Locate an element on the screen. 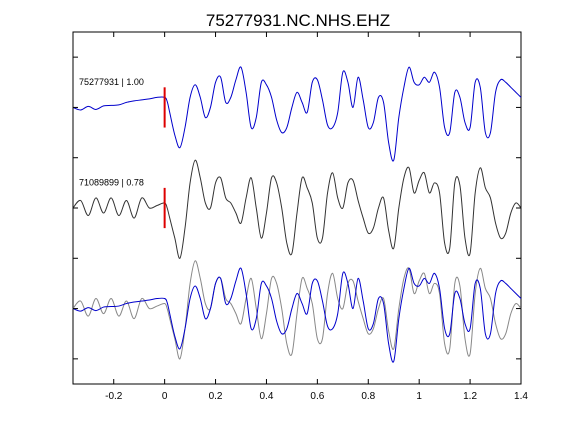 This screenshot has width=576, height=432. trace-label-0: 75277931 | 1.00 is located at coordinates (111, 82).